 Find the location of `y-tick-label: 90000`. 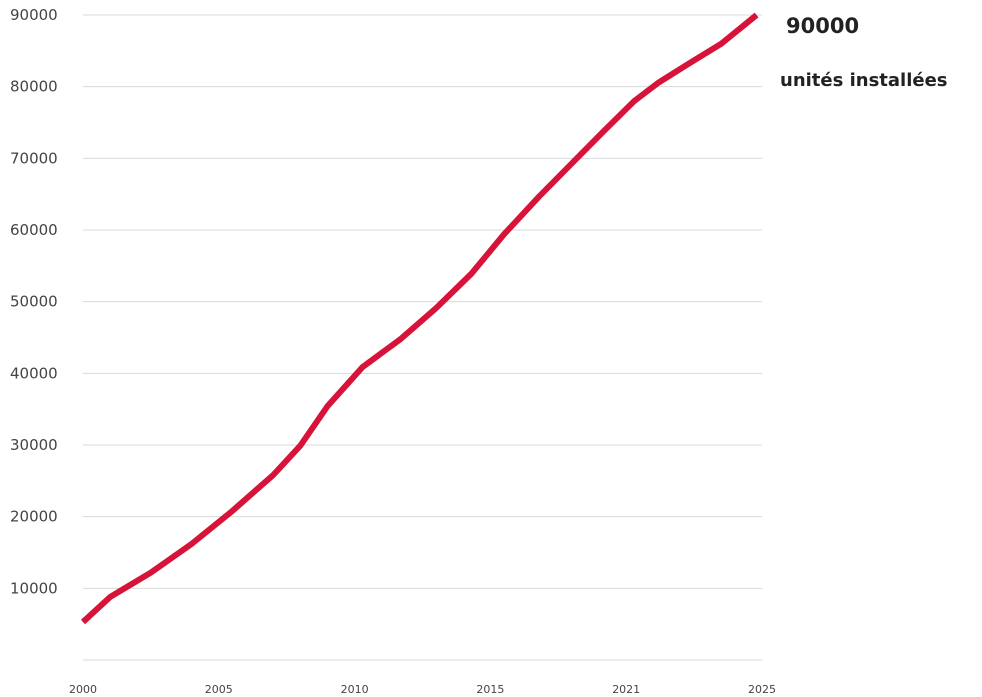

y-tick-label: 90000 is located at coordinates (34, 15).